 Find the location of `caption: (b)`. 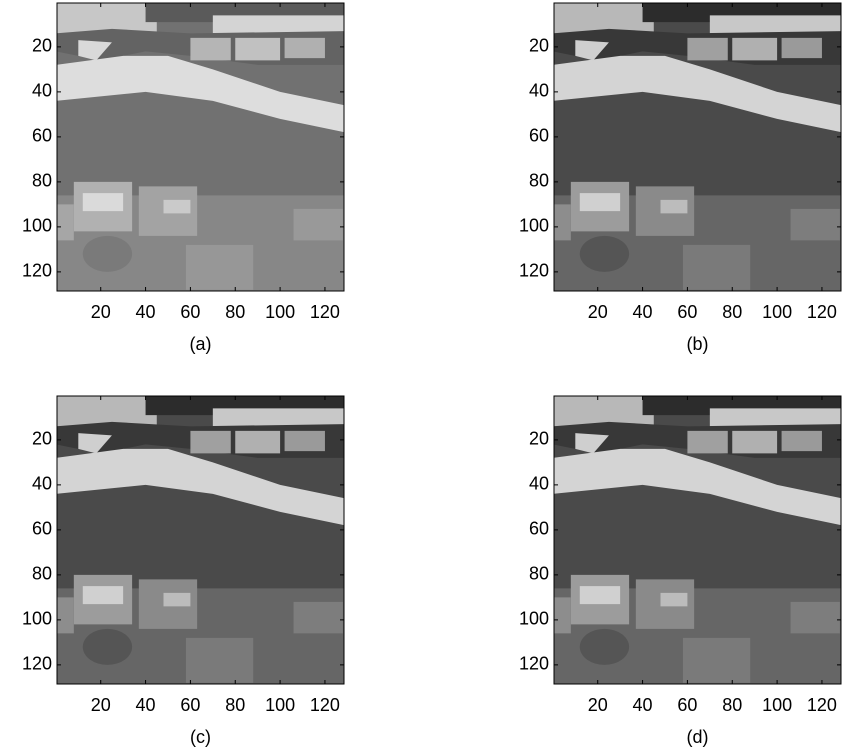

caption: (b) is located at coordinates (698, 344).